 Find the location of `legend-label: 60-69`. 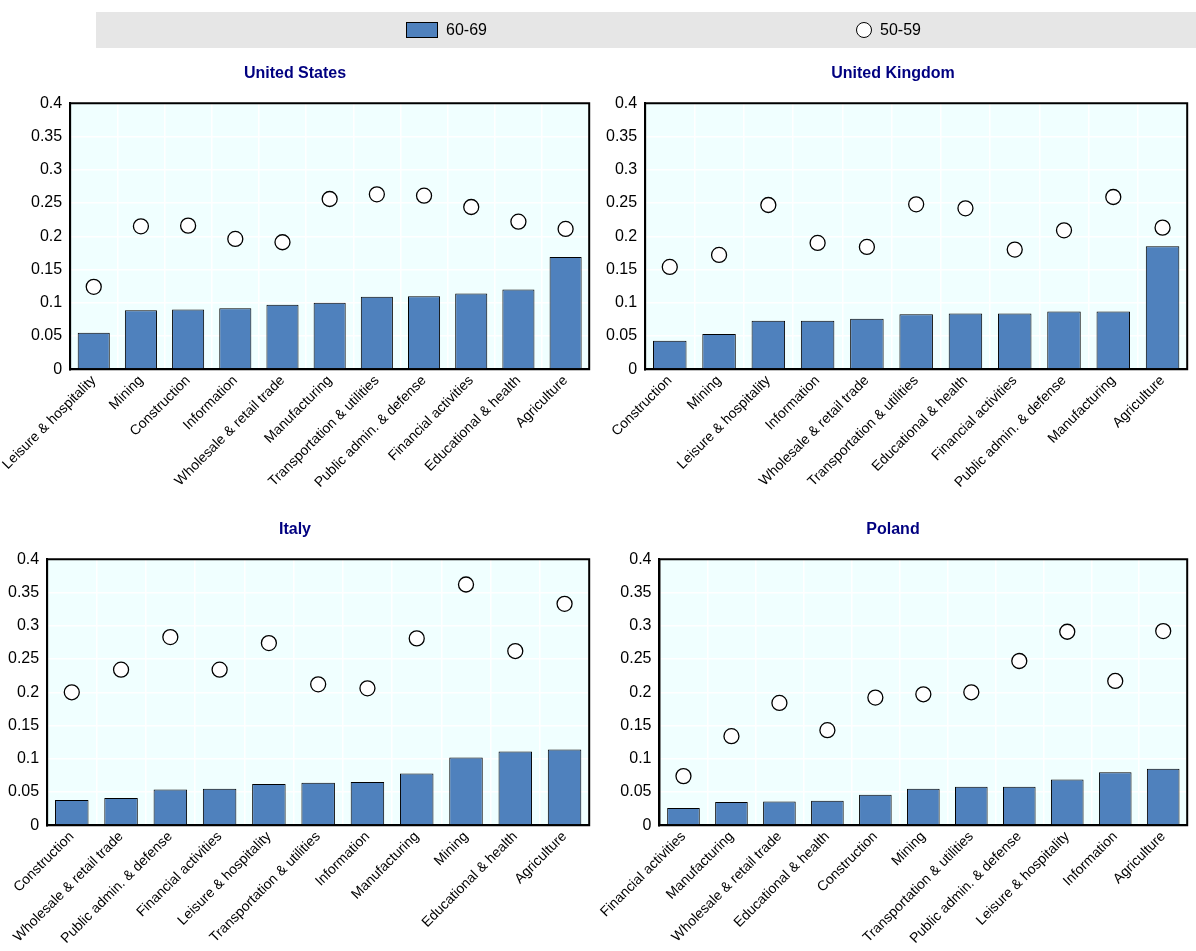

legend-label: 60-69 is located at coordinates (466, 30).